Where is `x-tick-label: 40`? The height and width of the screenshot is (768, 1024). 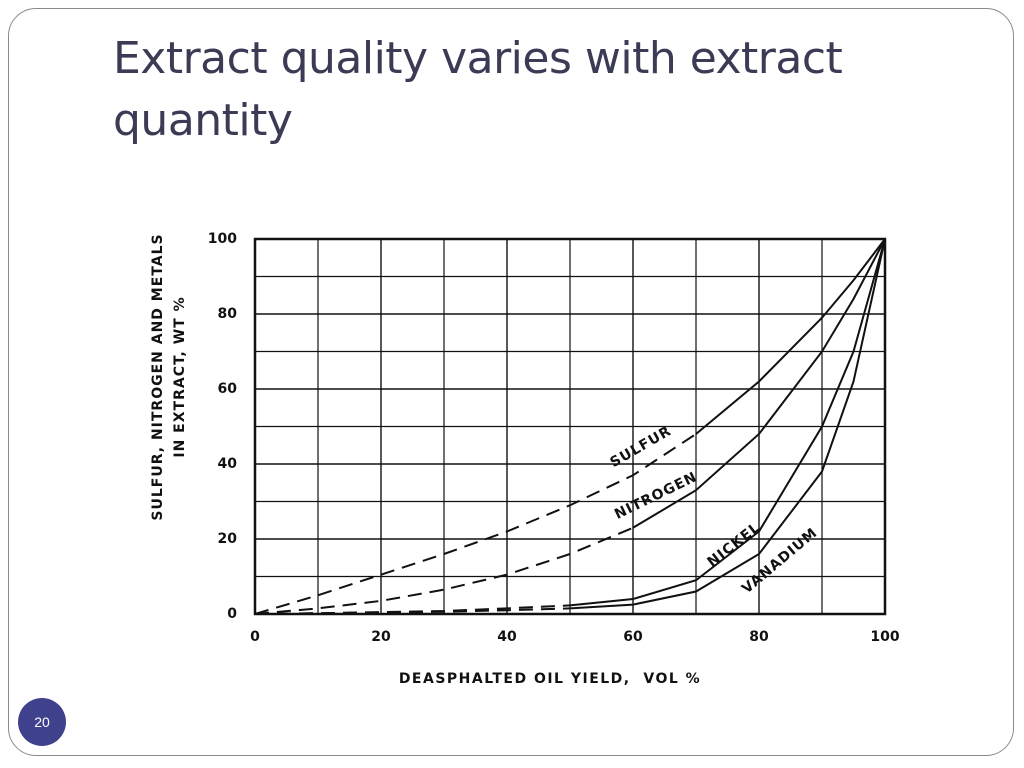
x-tick-label: 40 is located at coordinates (507, 637).